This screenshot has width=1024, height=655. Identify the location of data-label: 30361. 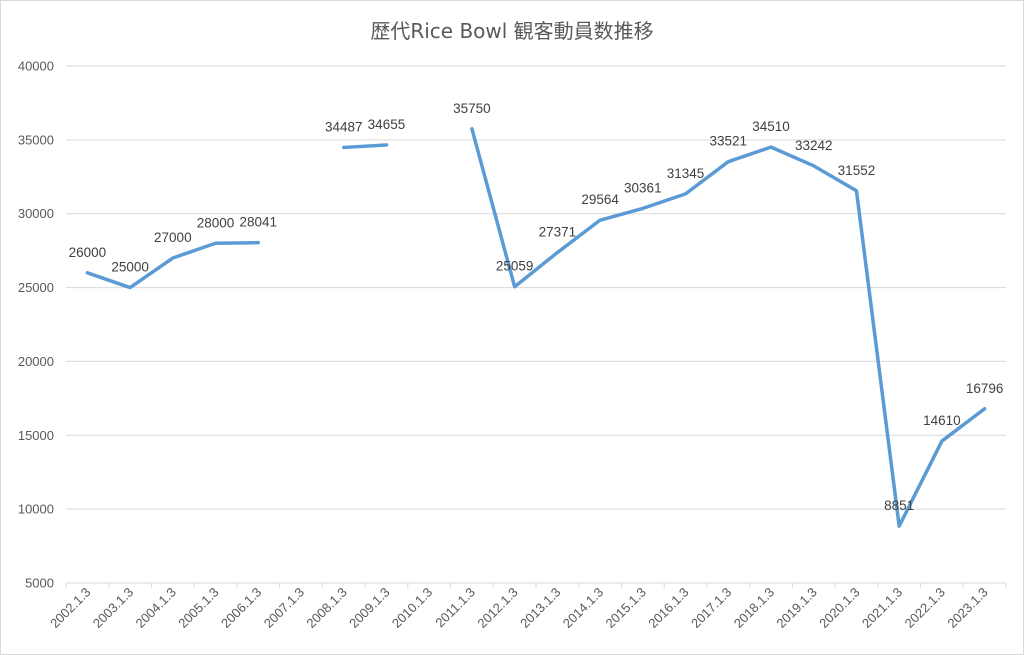
(643, 187).